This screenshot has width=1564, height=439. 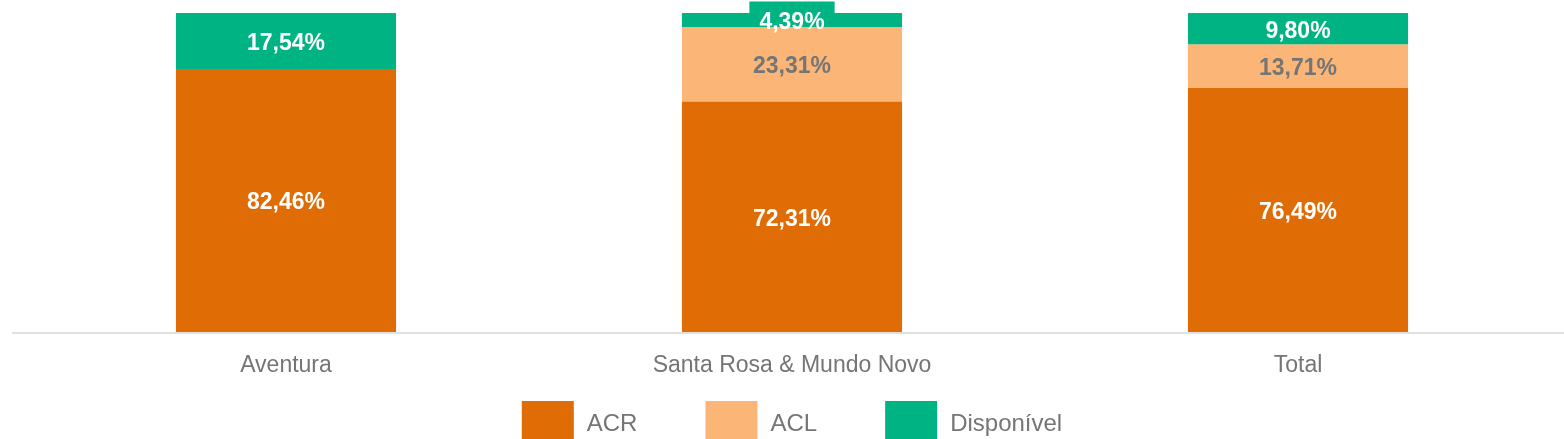 I want to click on legend-label: Disponível, so click(x=1006, y=422).